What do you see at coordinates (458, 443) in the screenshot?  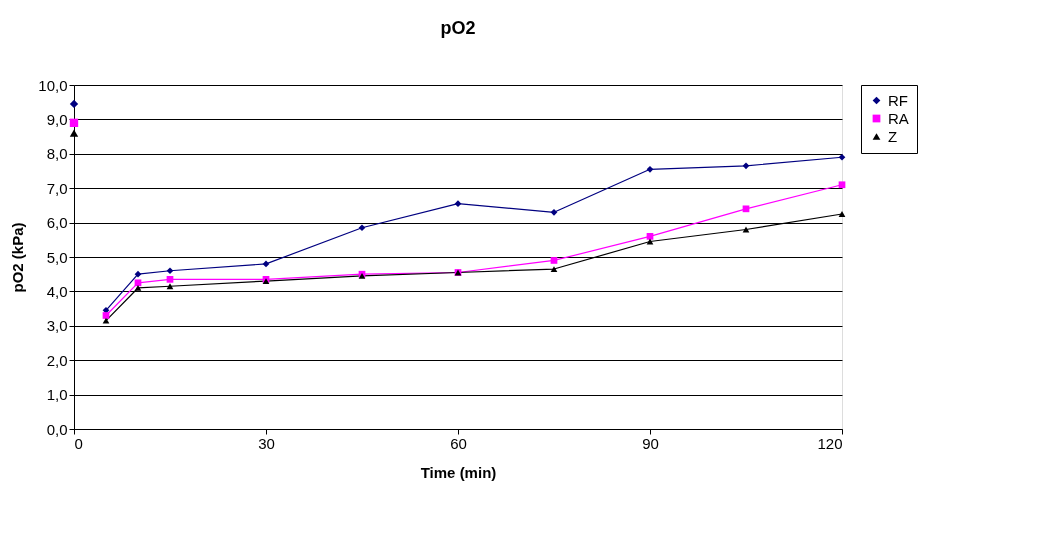 I see `x-tick-label: 60` at bounding box center [458, 443].